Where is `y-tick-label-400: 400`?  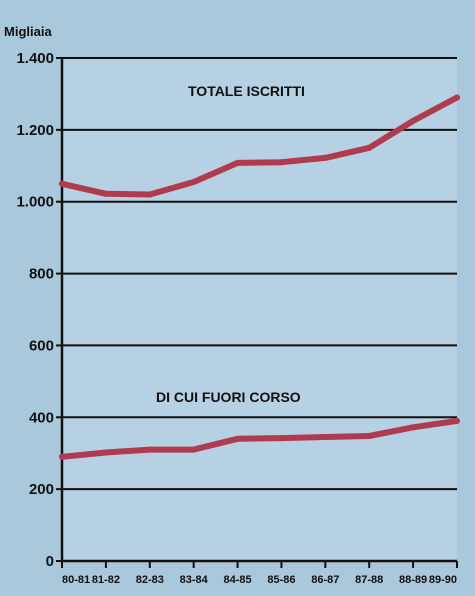
y-tick-label-400: 400 is located at coordinates (41, 417).